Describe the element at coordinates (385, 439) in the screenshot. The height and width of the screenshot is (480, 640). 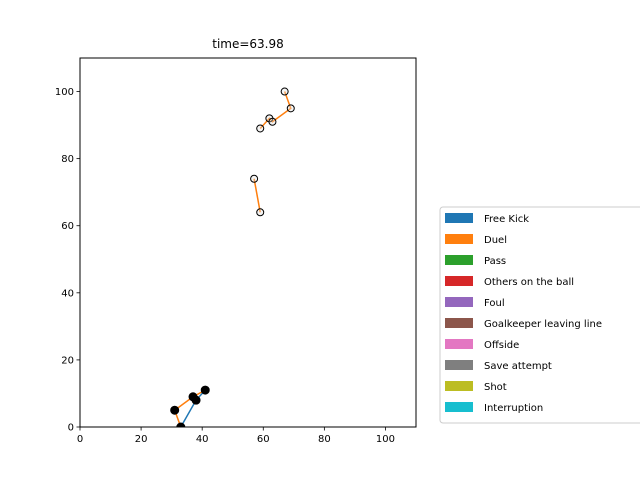
I see `x-tick-label: 100` at that location.